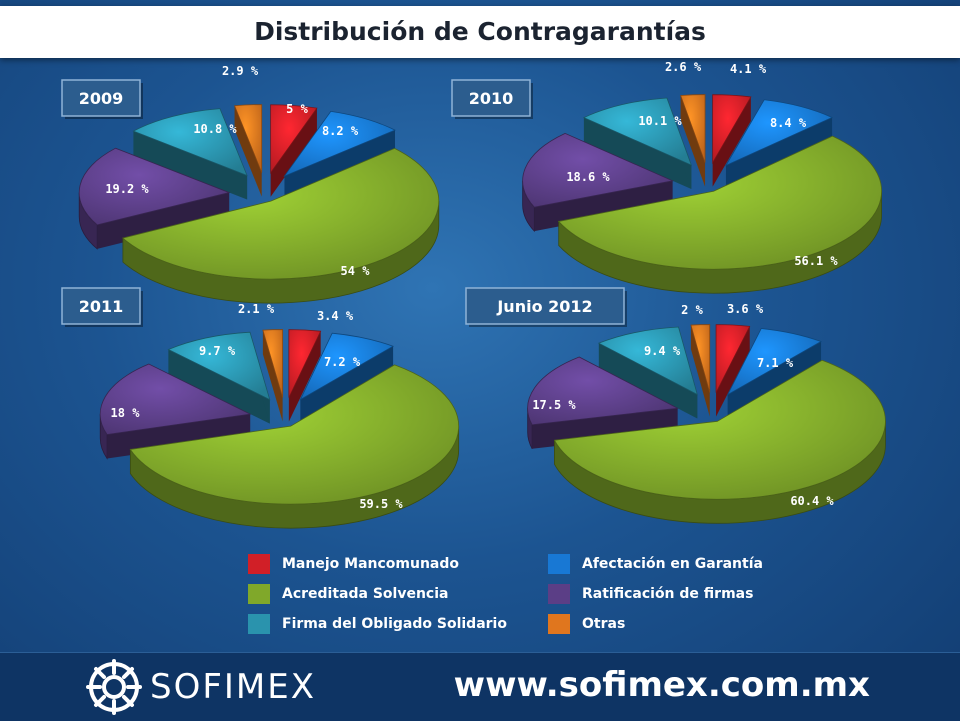 This screenshot has width=960, height=721. What do you see at coordinates (692, 310) in the screenshot?
I see `pie-data-label: 2 %` at bounding box center [692, 310].